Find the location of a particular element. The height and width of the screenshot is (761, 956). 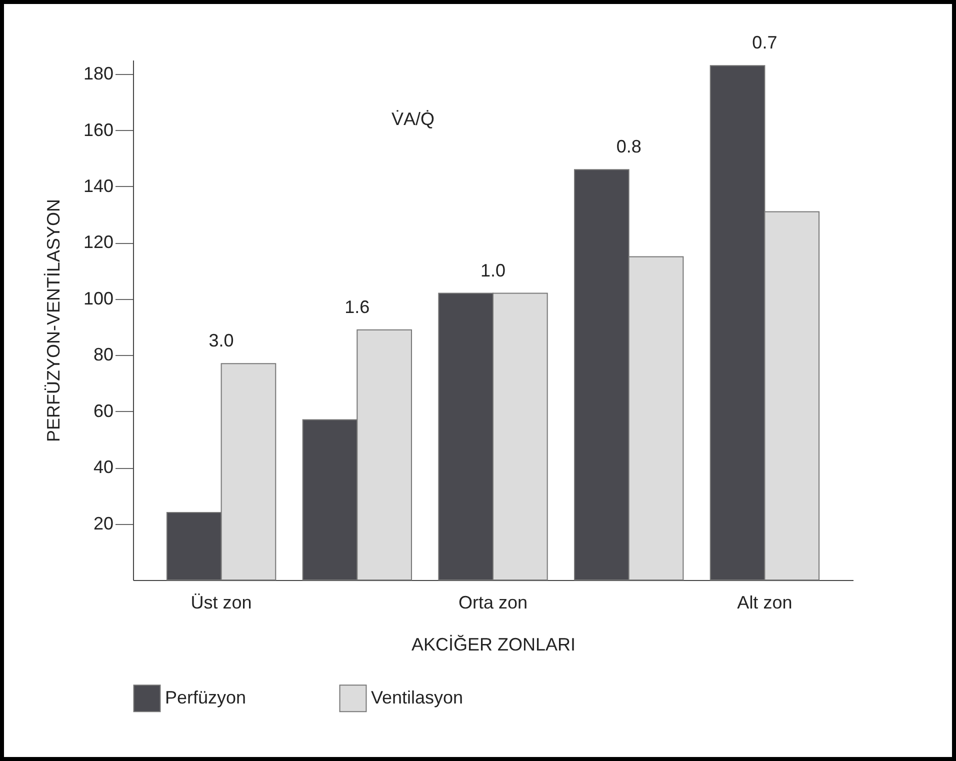

y-axis-title: PERFÜZYON-VENTİLASYON is located at coordinates (53, 320).